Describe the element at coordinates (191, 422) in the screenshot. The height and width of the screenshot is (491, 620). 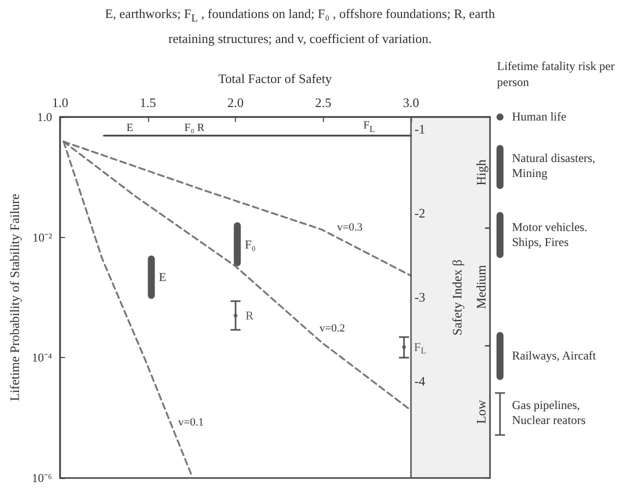
I see `annotation: v=0.1` at that location.